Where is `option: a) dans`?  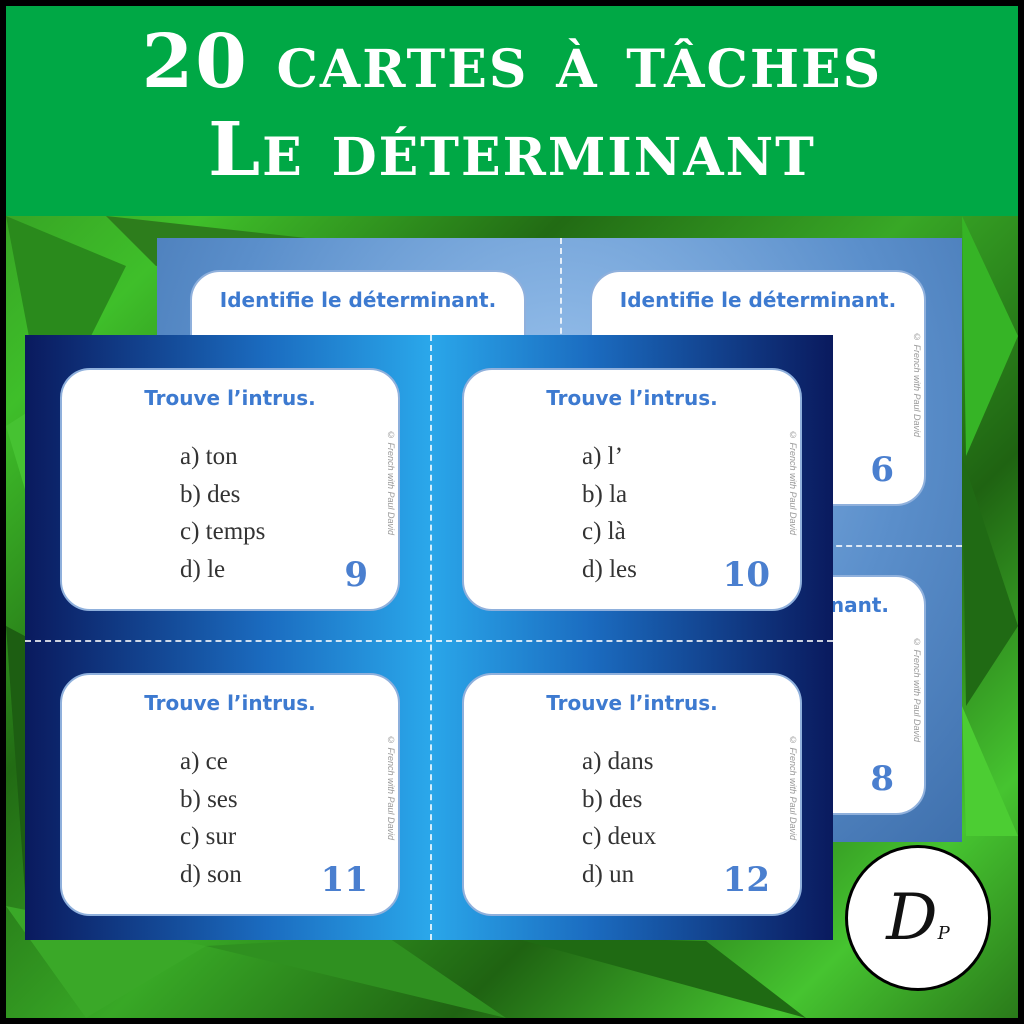 option: a) dans is located at coordinates (618, 761).